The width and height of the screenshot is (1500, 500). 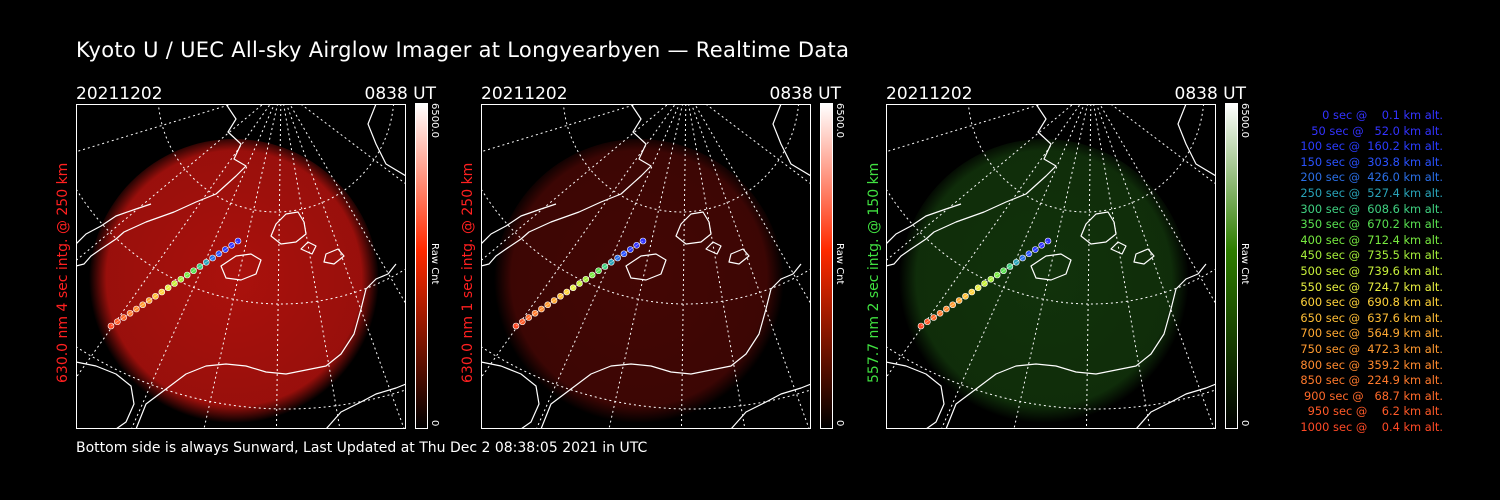 I want to click on colorbar-2-label: Raw Cnt, so click(x=839, y=264).